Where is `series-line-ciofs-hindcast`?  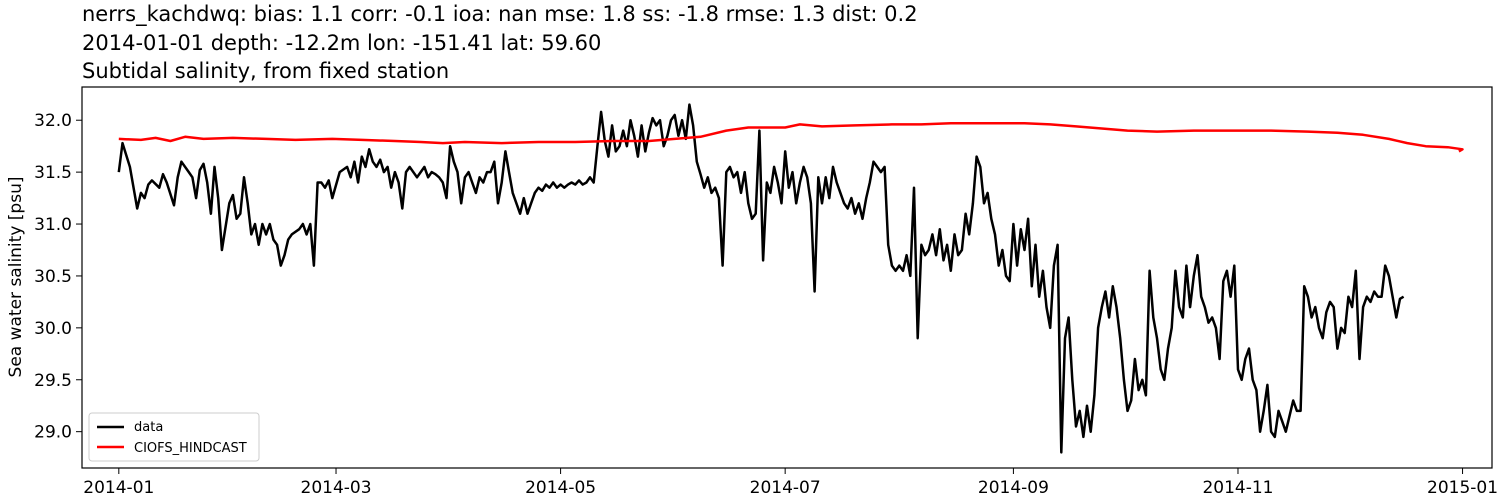
series-line-ciofs-hindcast is located at coordinates (791, 137).